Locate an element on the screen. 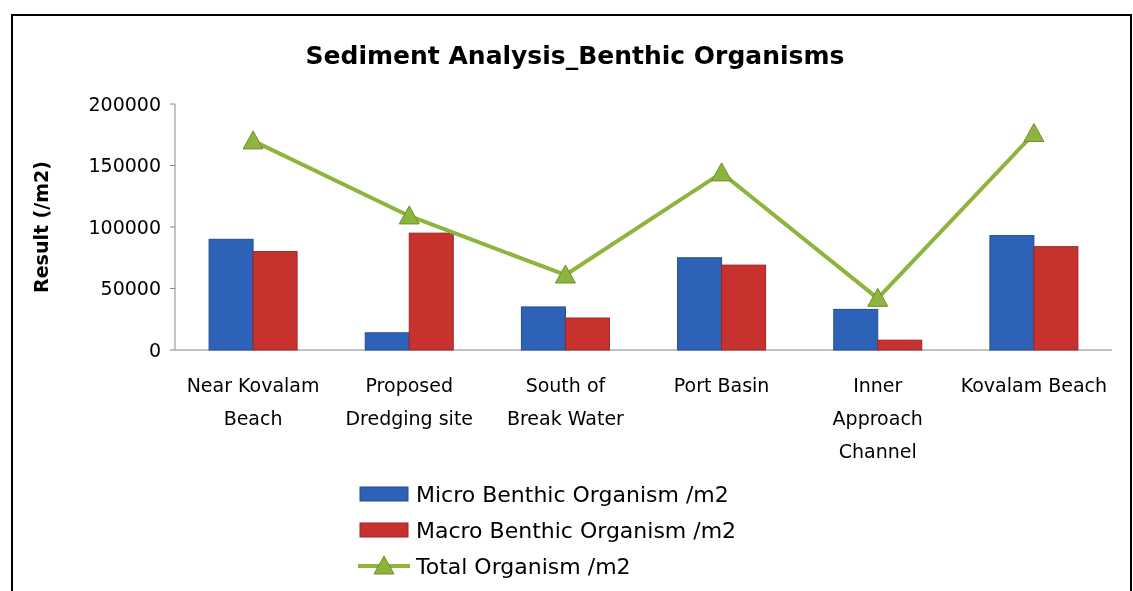  x-tick-label: Kovalam Beach is located at coordinates (1034, 385).